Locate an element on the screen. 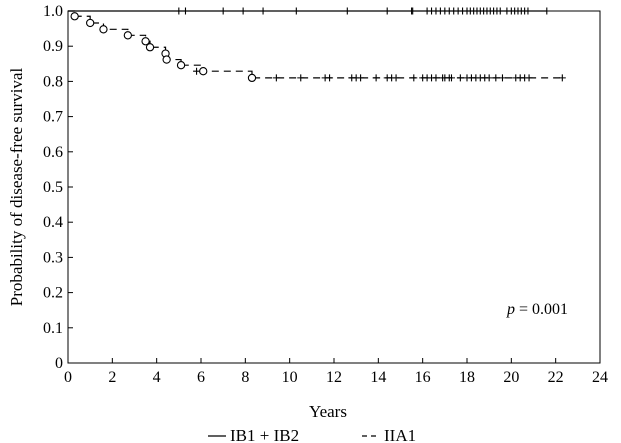 The image size is (621, 443). legend-label-series-2: IIA1 is located at coordinates (400, 434).